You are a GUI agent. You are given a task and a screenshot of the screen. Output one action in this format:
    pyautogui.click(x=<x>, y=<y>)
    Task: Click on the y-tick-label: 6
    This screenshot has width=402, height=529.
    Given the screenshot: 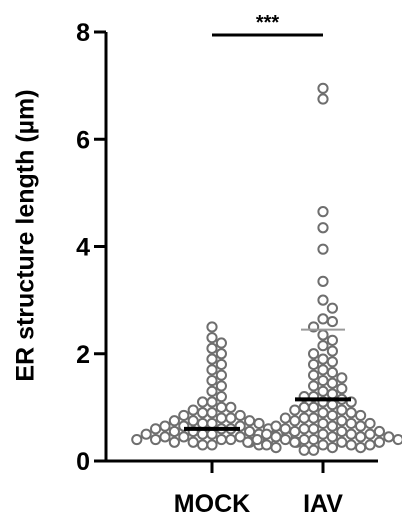 What is the action you would take?
    pyautogui.click(x=83, y=140)
    